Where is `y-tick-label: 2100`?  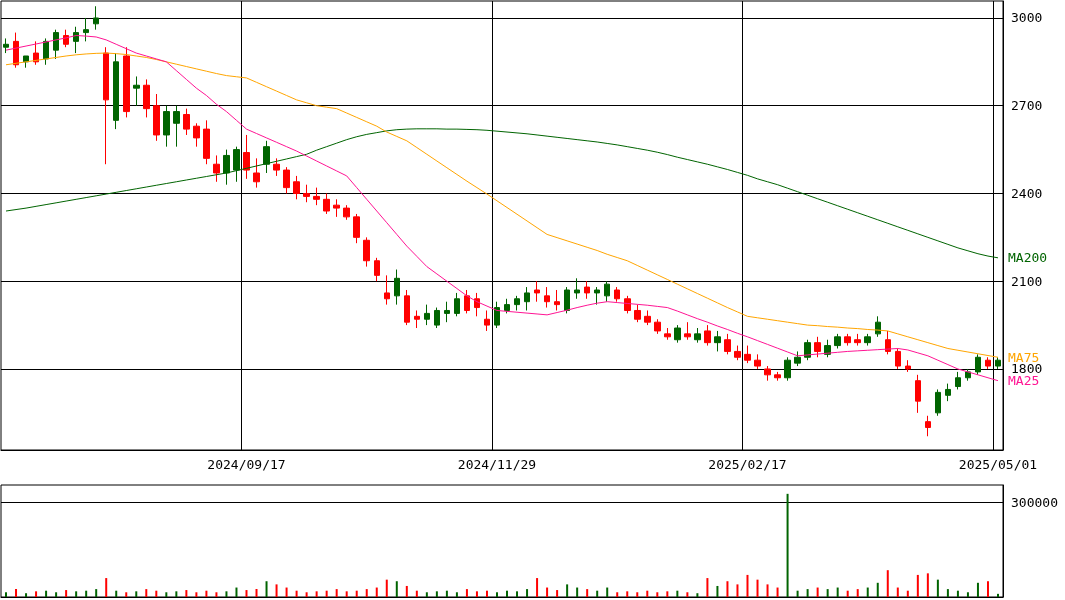
y-tick-label: 2100 is located at coordinates (1027, 281).